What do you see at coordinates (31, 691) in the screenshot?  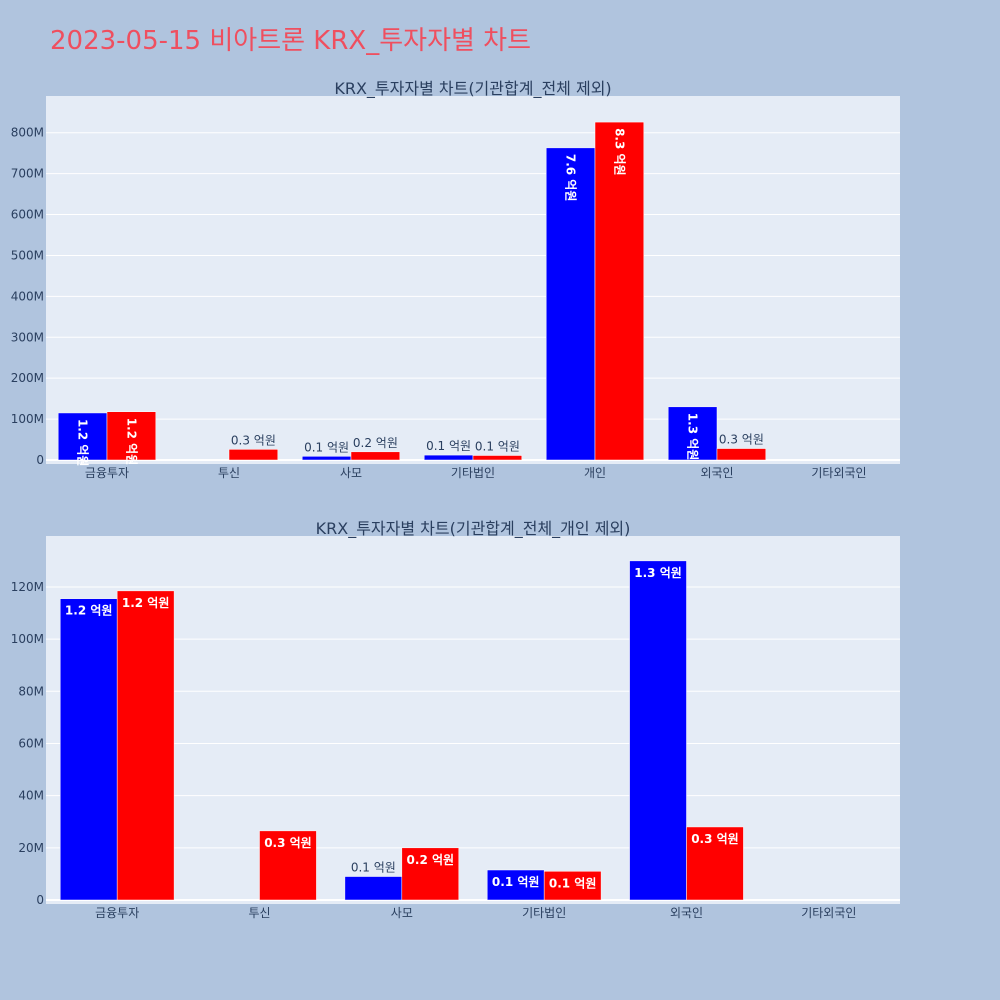 I see `y-tick-label: 80M` at bounding box center [31, 691].